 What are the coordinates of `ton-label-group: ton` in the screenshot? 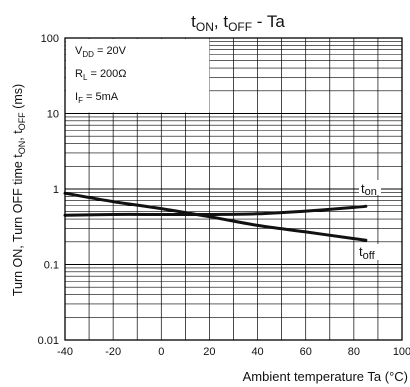 It's located at (370, 189).